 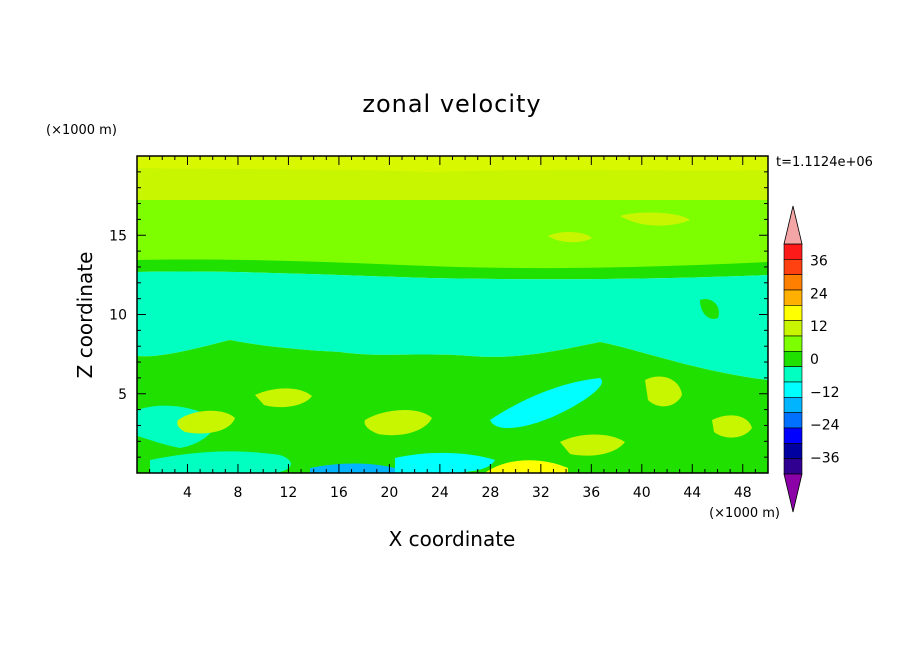 What do you see at coordinates (793, 225) in the screenshot?
I see `colorbar-overflow-high` at bounding box center [793, 225].